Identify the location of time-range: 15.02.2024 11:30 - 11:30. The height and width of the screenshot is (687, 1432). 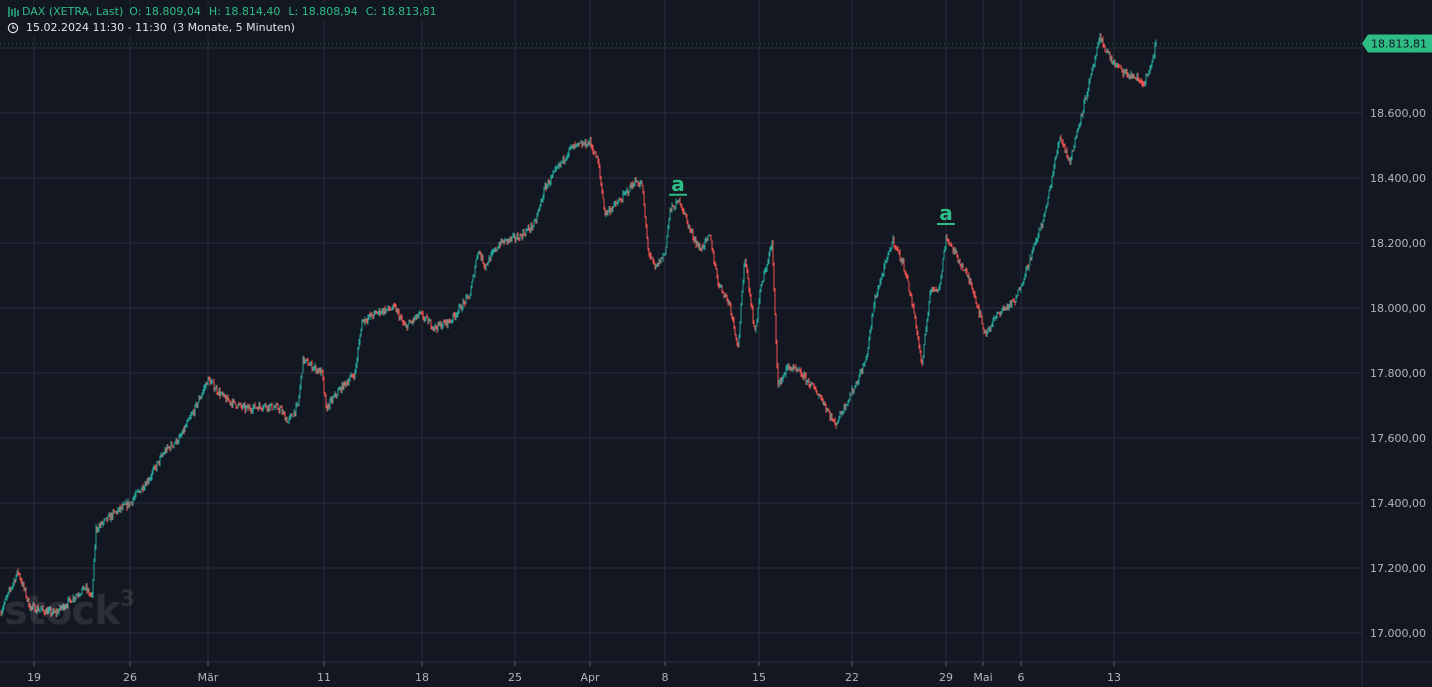
(96, 27).